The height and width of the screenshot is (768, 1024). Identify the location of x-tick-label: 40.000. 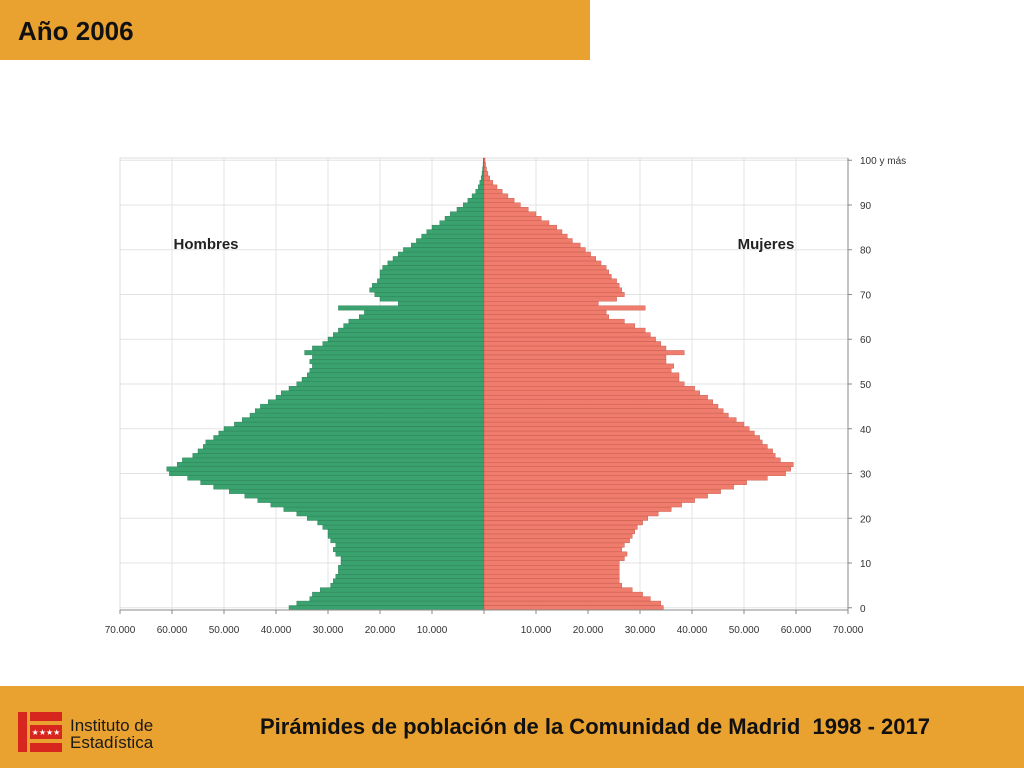
(276, 630).